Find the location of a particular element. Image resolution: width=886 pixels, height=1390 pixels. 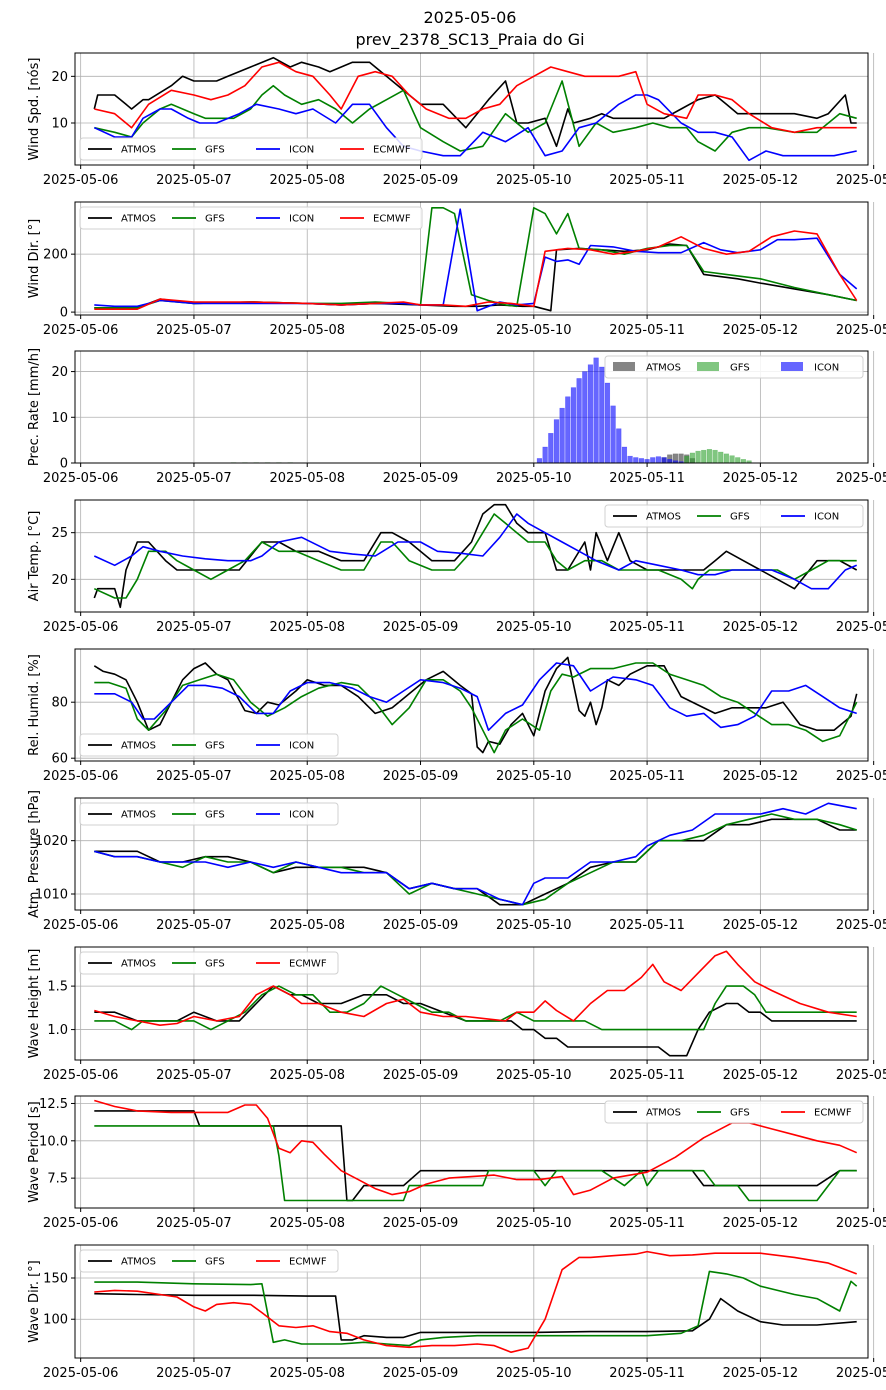

y-tick-label: 10 is located at coordinates (59, 418).